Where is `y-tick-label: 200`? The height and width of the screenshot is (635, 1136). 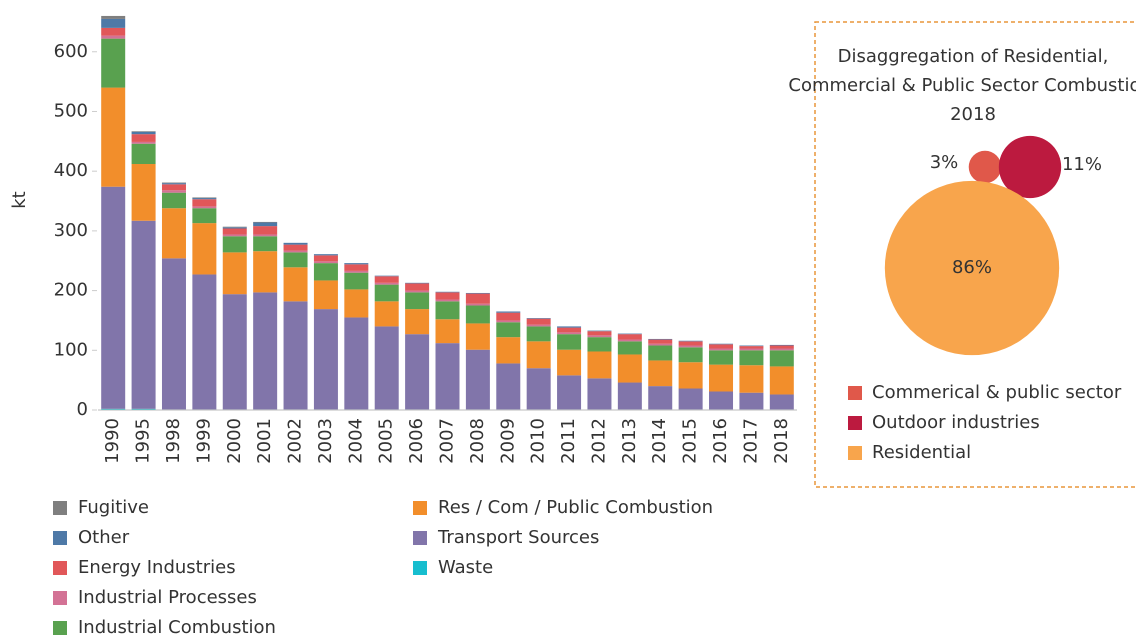
y-tick-label: 200 is located at coordinates (71, 290).